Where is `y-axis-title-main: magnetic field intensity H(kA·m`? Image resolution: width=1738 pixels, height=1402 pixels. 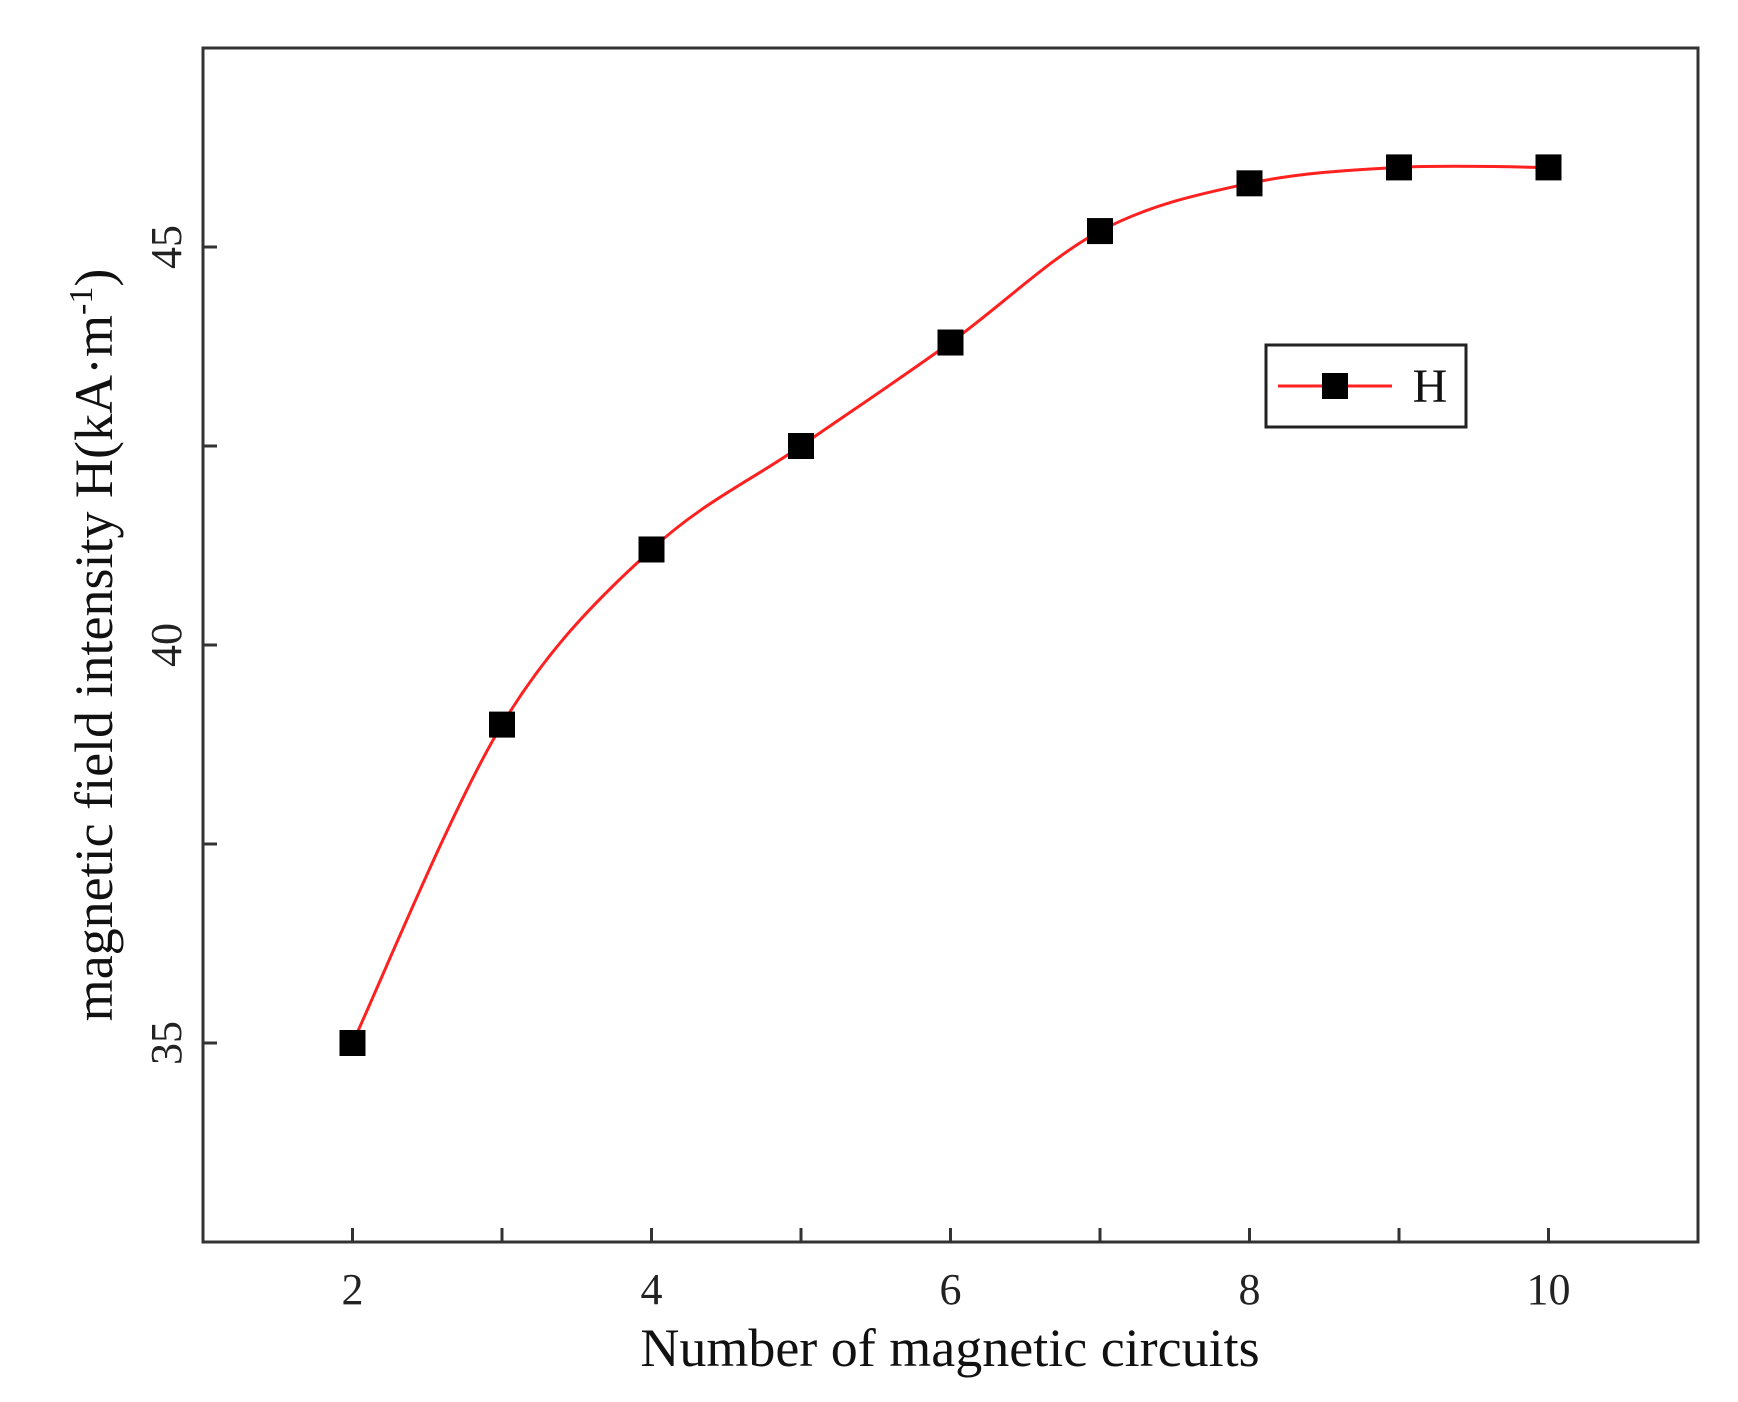
y-axis-title-main: magnetic field intensity H(kA·m is located at coordinates (94, 668).